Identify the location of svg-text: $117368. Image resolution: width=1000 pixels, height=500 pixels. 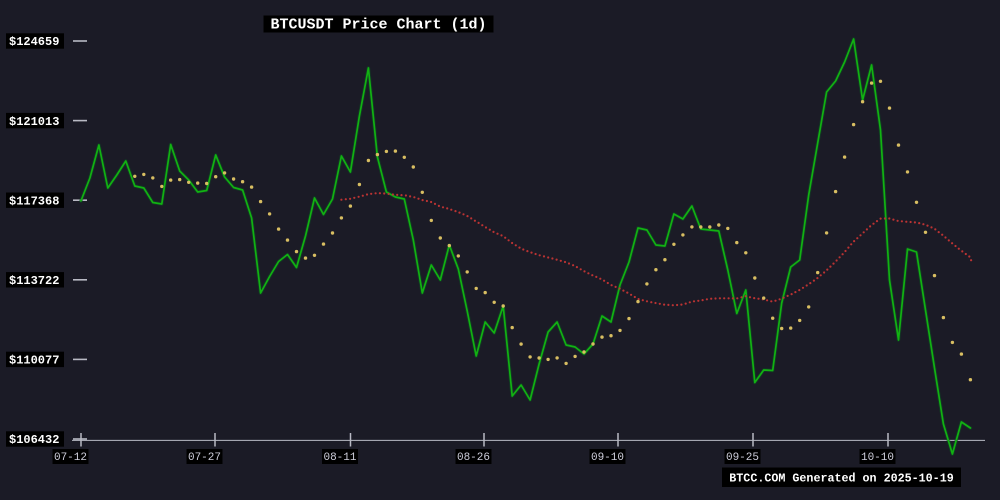
(34, 201).